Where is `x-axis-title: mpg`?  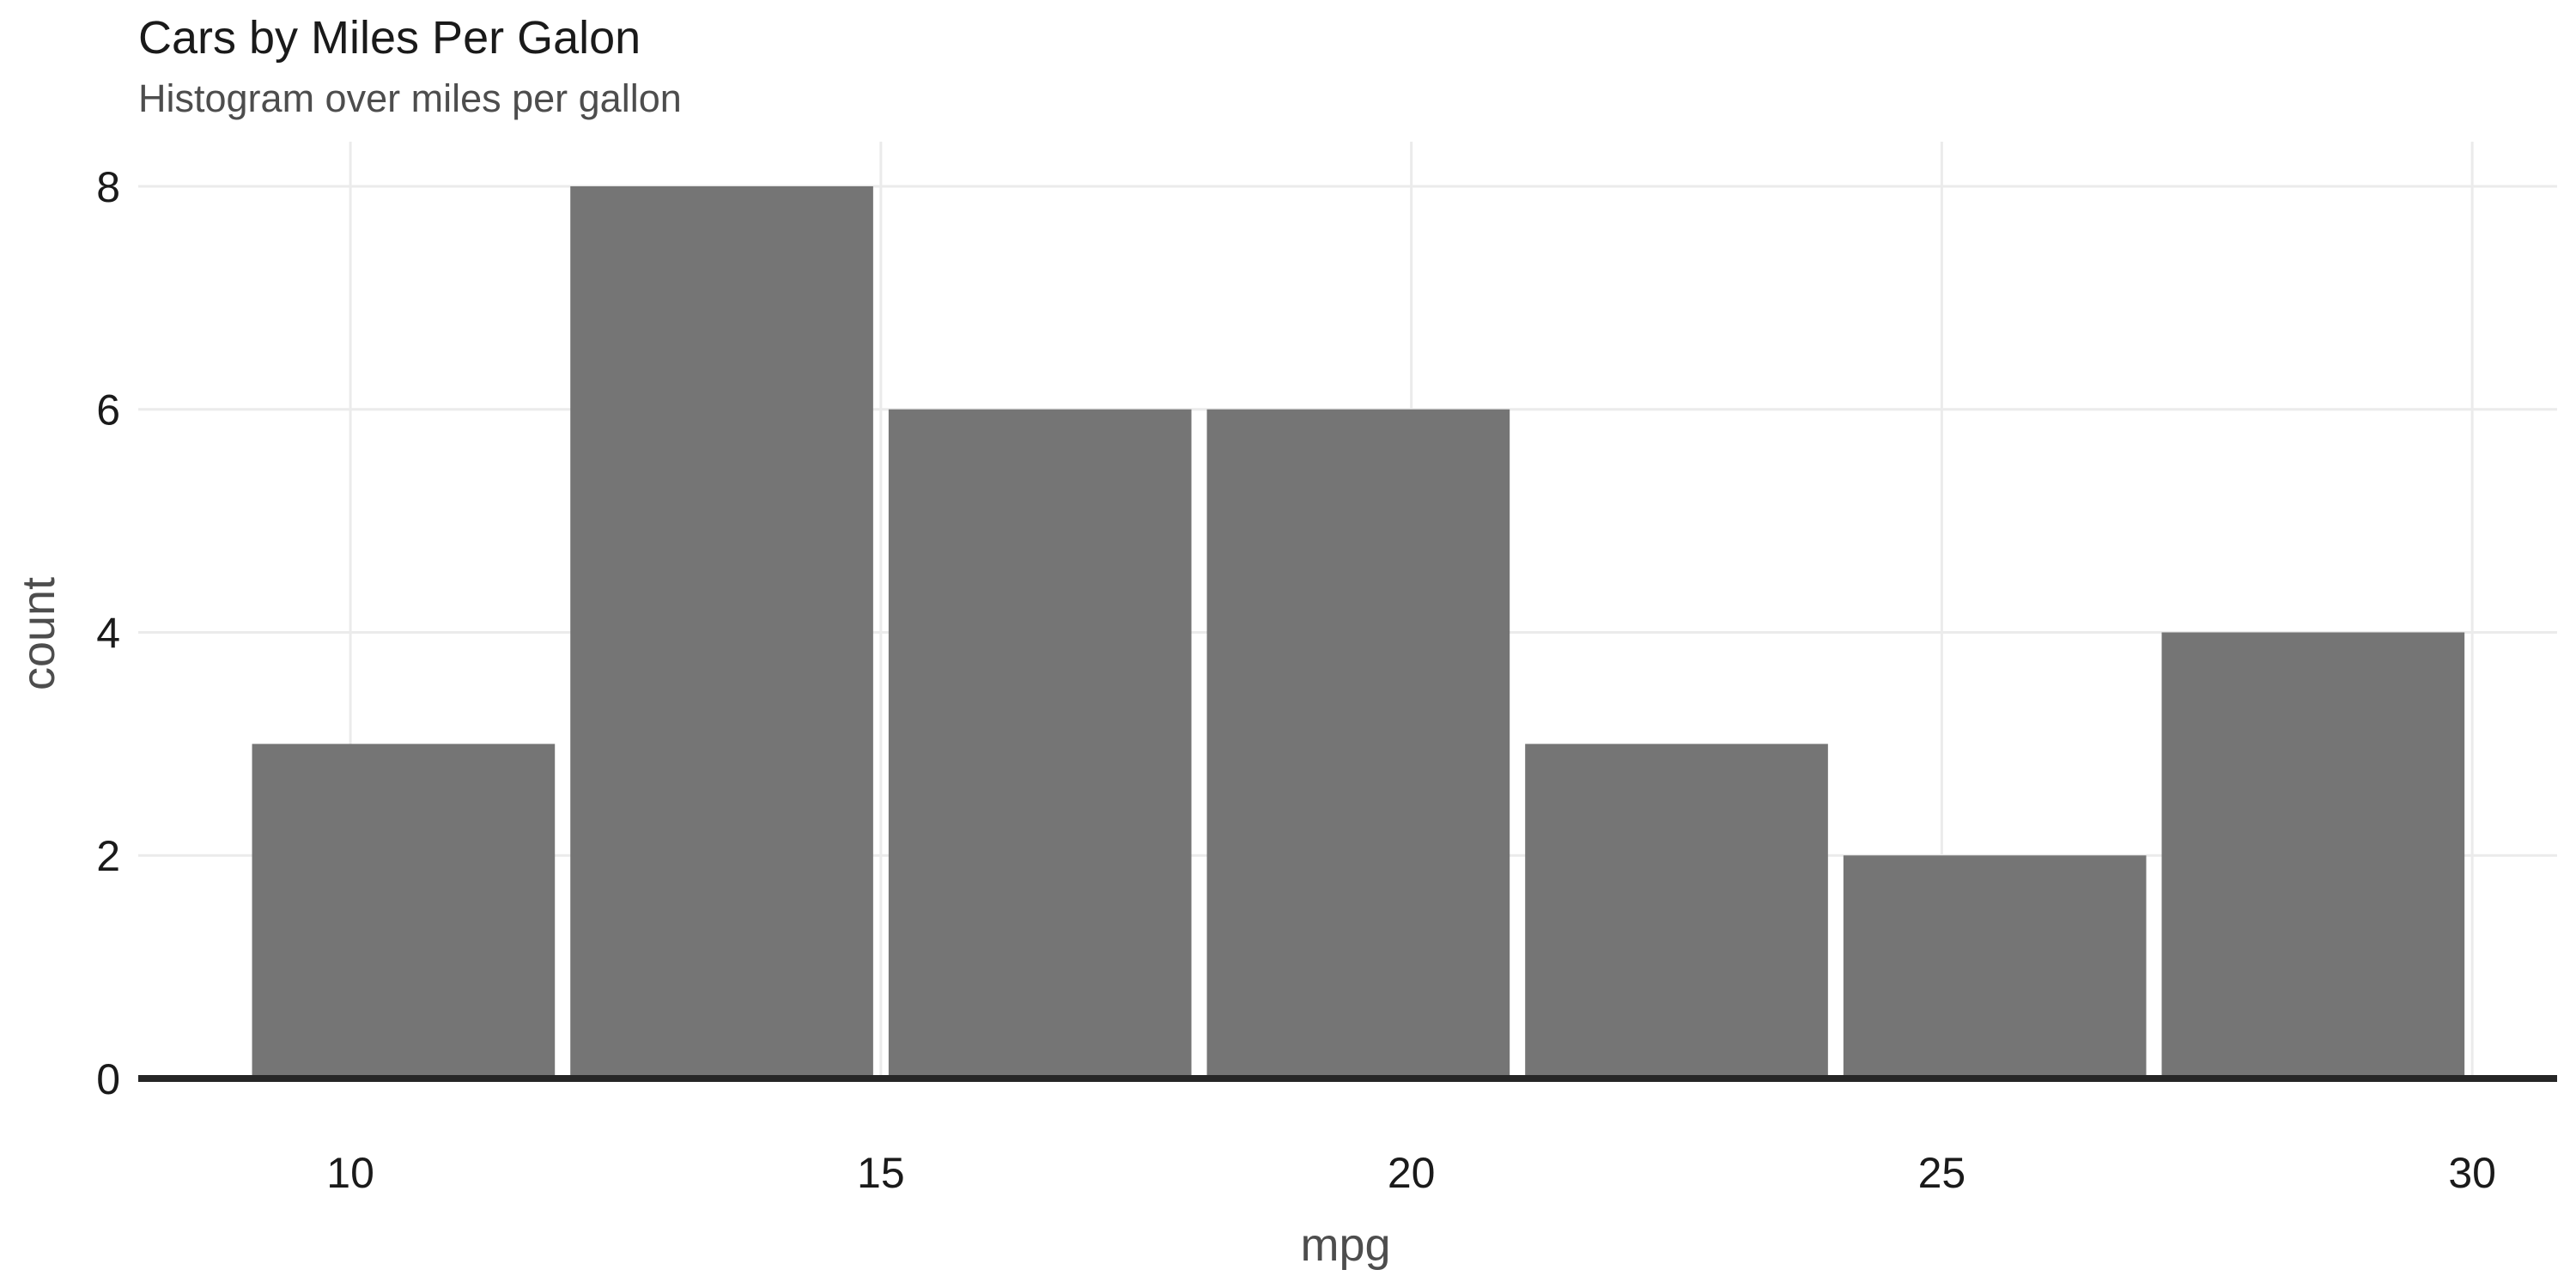
x-axis-title: mpg is located at coordinates (1345, 1245).